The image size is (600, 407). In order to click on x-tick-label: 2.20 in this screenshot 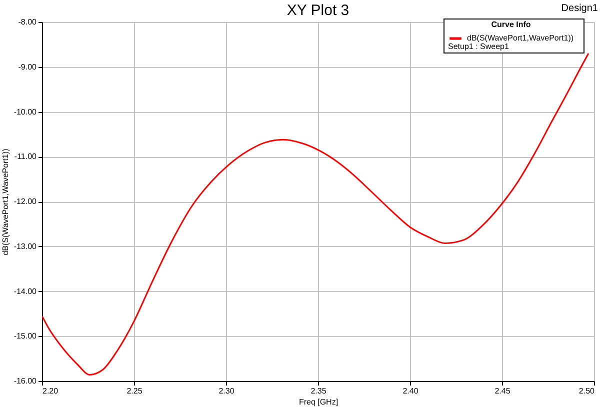, I will do `click(50, 391)`.